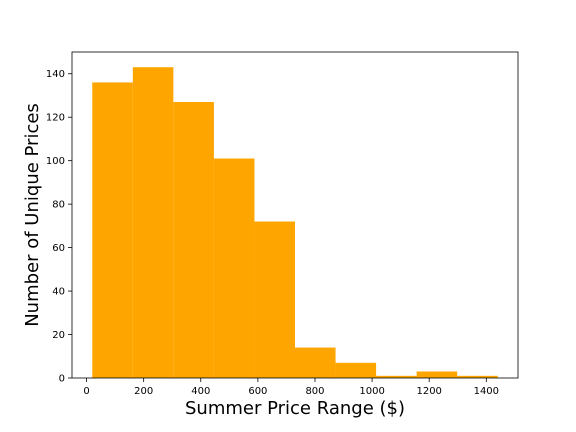  I want to click on y-tick-label: 80, so click(58, 205).